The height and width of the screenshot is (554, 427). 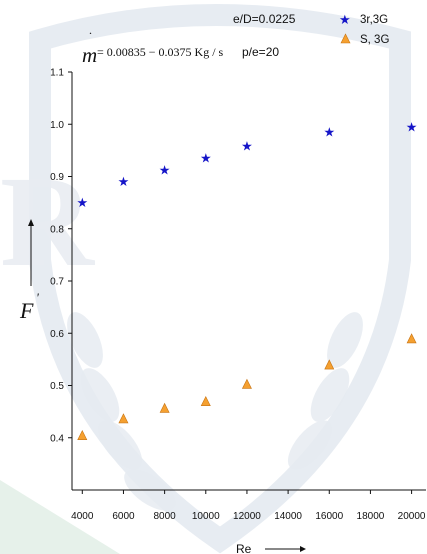 I want to click on y-tick-label: 0.9, so click(x=57, y=177).